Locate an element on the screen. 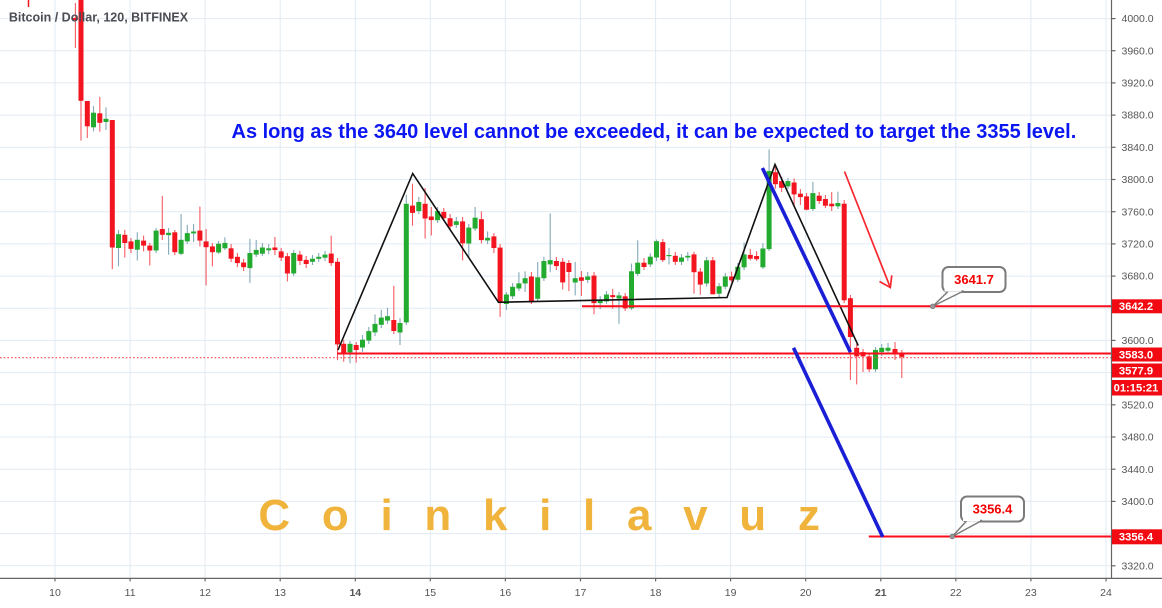 The height and width of the screenshot is (608, 1162). svg-text: 3920.0 is located at coordinates (1138, 84).